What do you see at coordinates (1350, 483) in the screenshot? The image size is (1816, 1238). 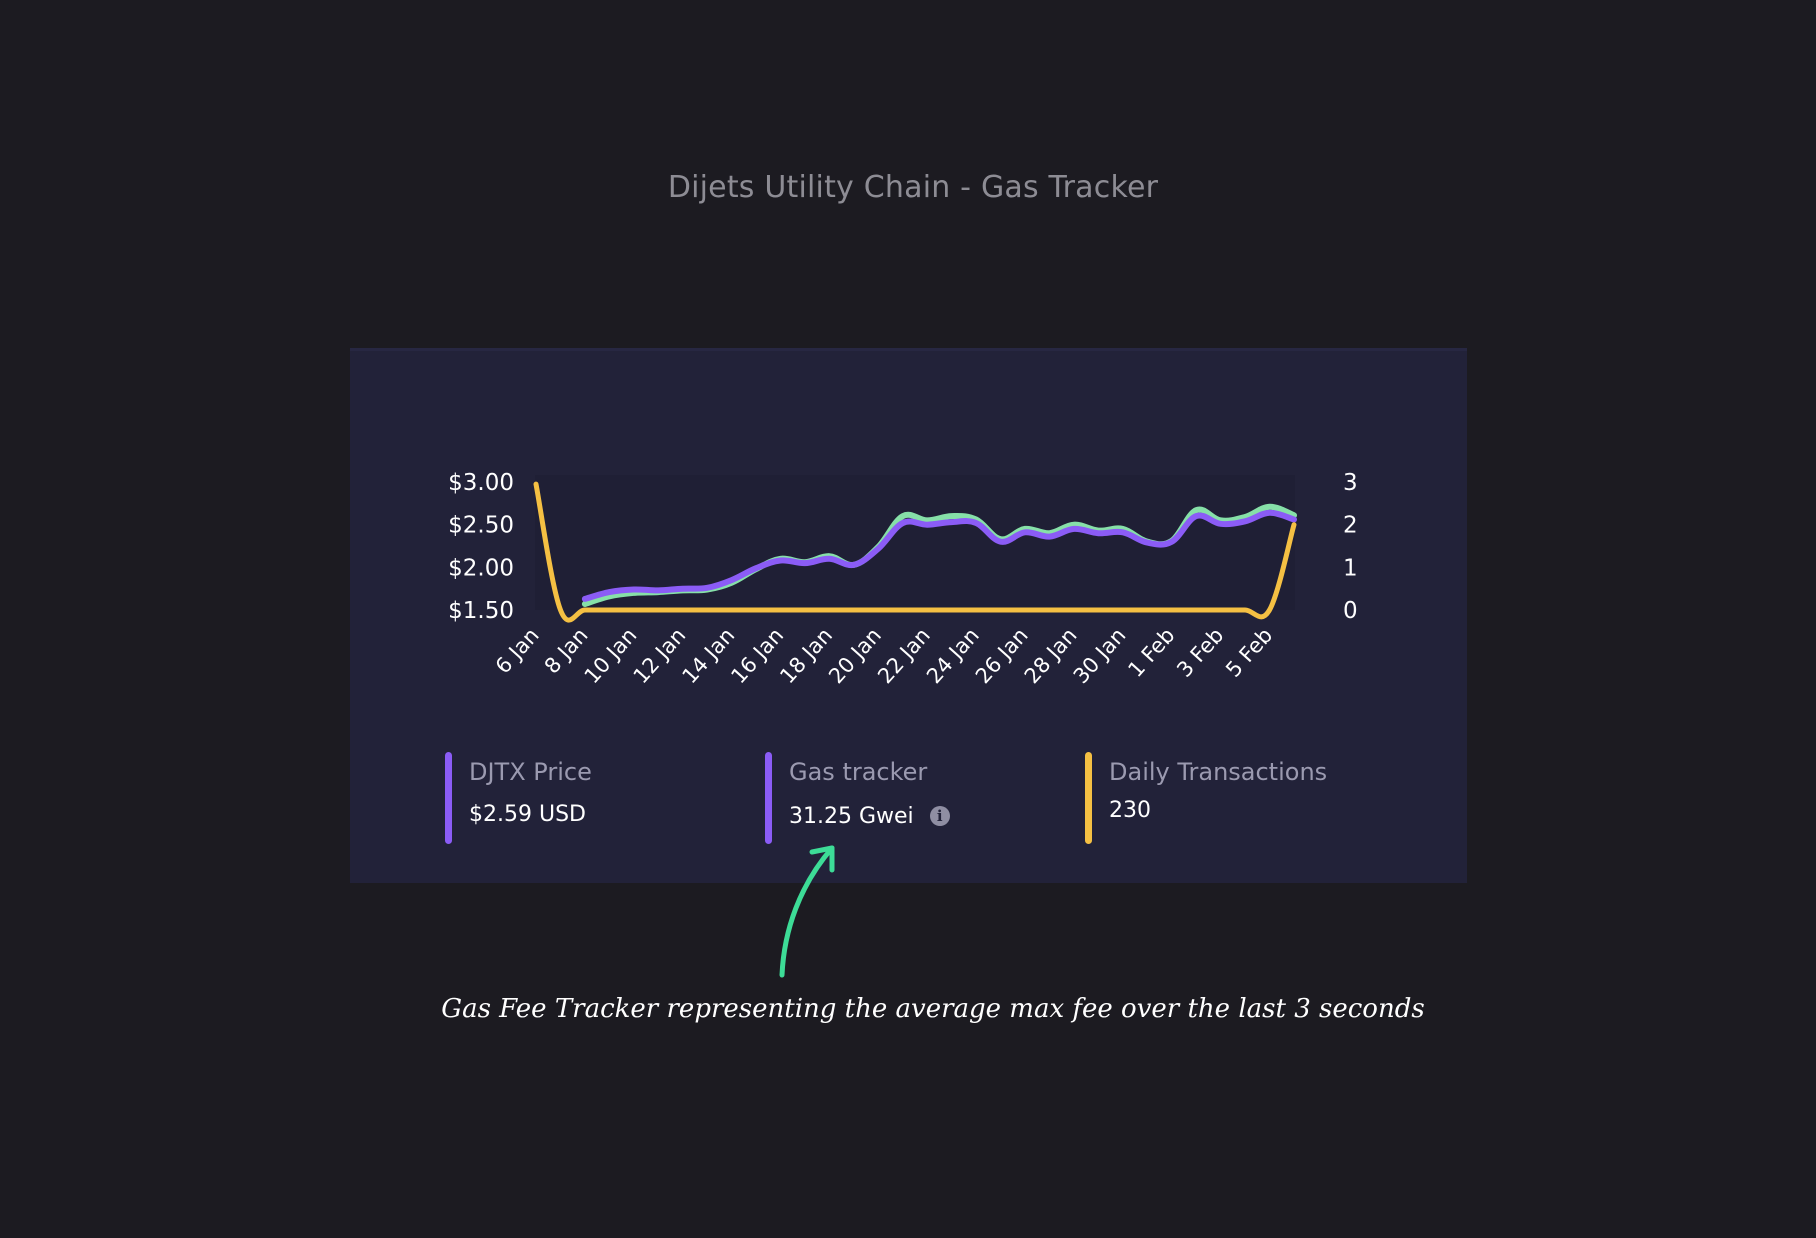 I see `right-tick-label: 3` at bounding box center [1350, 483].